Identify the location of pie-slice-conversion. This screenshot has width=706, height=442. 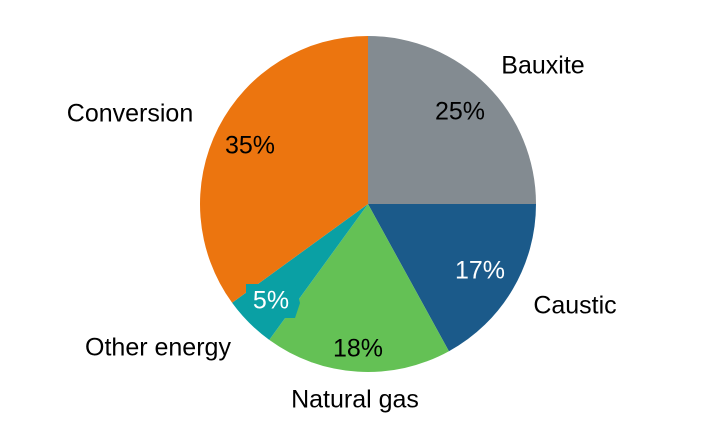
(284, 169).